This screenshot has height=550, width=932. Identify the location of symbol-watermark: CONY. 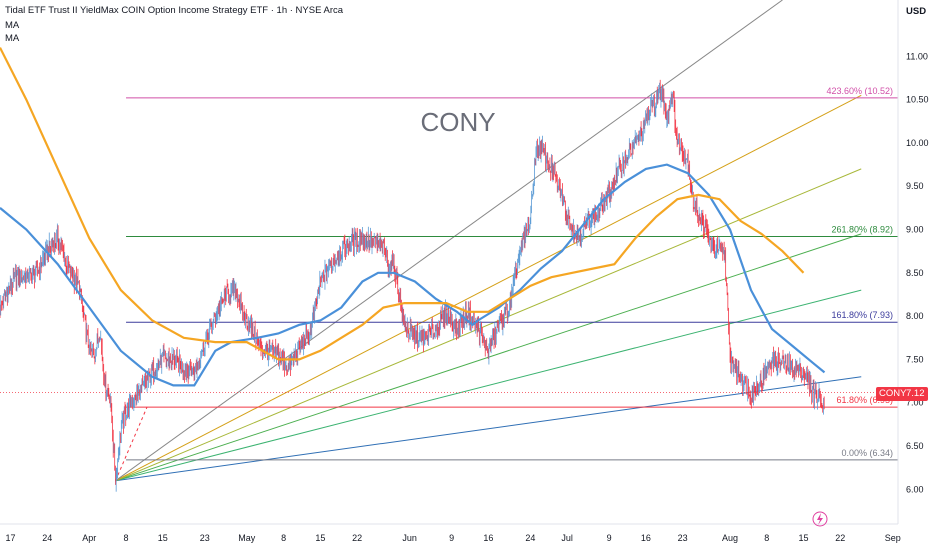
(457, 122).